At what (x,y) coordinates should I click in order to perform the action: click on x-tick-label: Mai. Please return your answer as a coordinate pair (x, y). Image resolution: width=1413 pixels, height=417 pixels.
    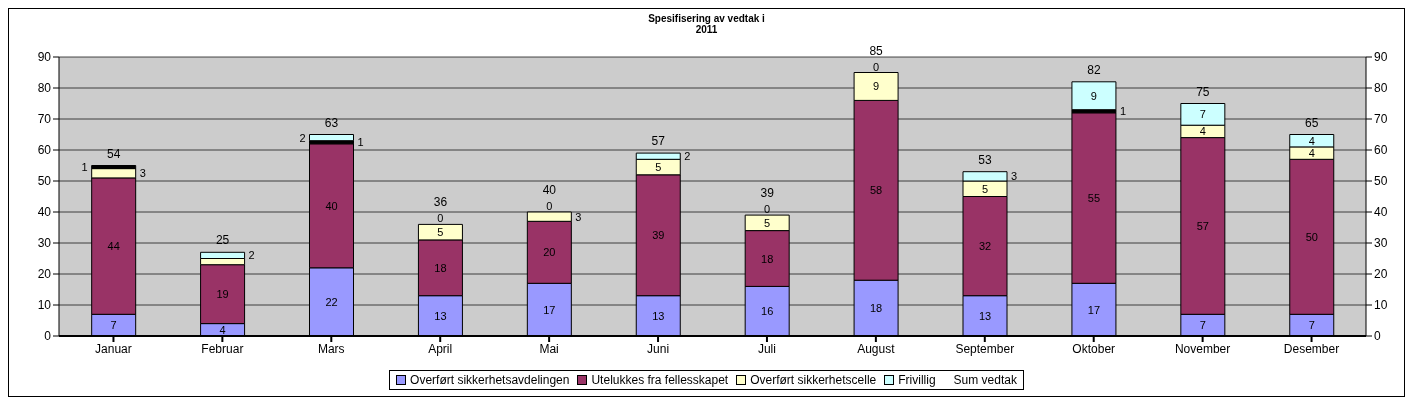
    Looking at the image, I should click on (549, 348).